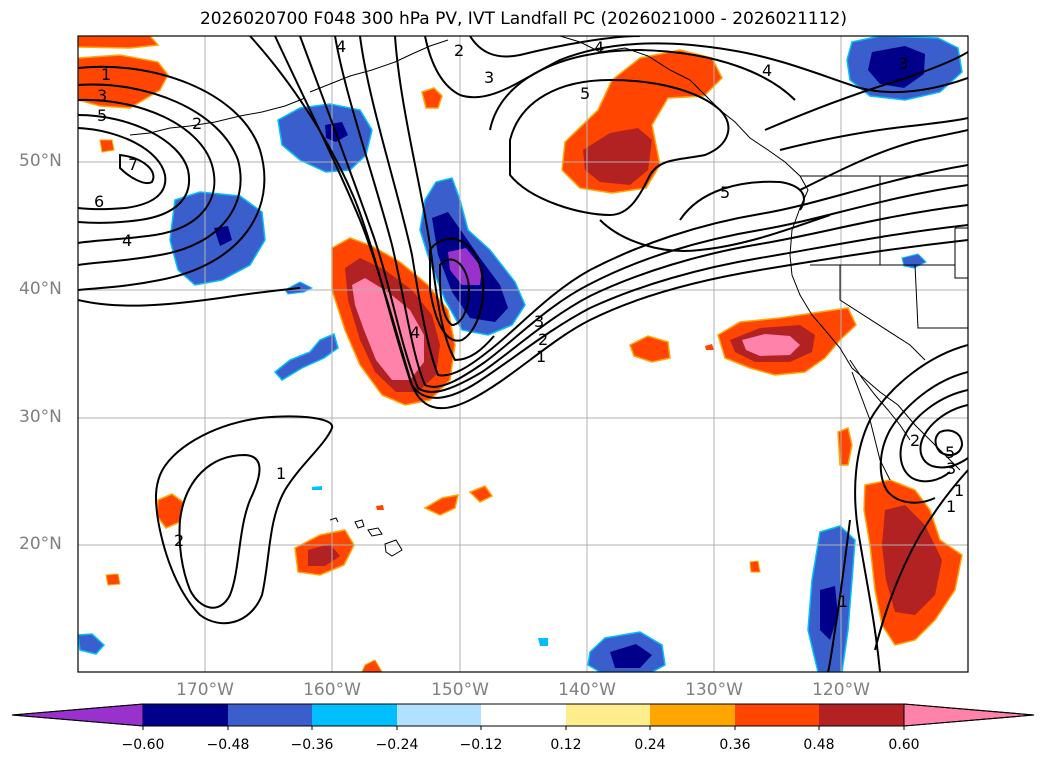  Describe the element at coordinates (228, 745) in the screenshot. I see `colorbar-tick-label: −0.48` at that location.